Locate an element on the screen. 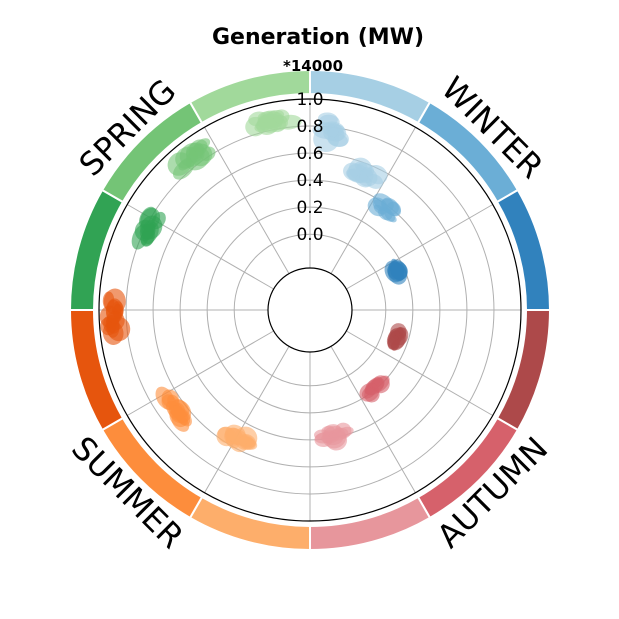 This screenshot has height=619, width=619. radial-tick-label: 0.8 is located at coordinates (309, 127).